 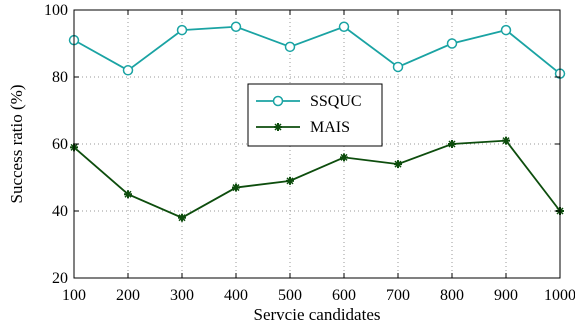 What do you see at coordinates (317, 50) in the screenshot?
I see `series-line-ssquc` at bounding box center [317, 50].